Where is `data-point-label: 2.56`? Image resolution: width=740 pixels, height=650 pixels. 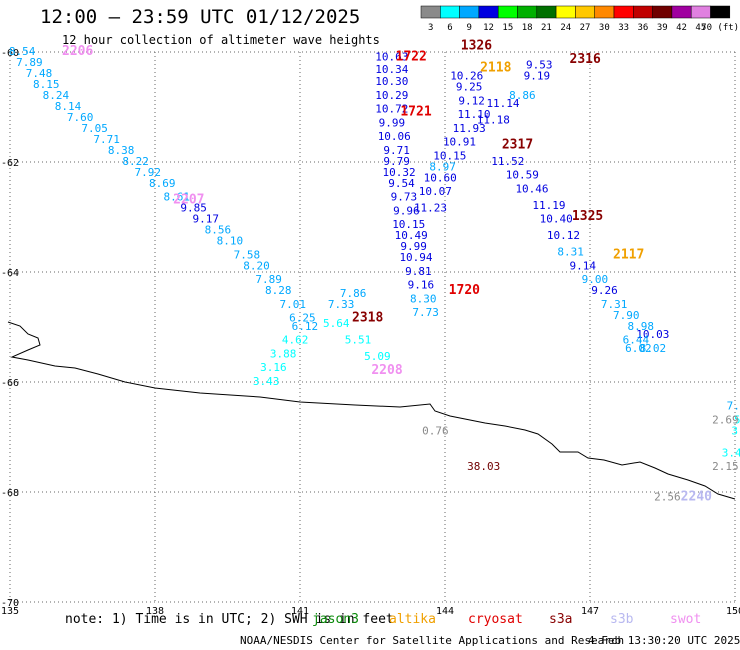
data-point-label: 2.56 is located at coordinates (667, 496).